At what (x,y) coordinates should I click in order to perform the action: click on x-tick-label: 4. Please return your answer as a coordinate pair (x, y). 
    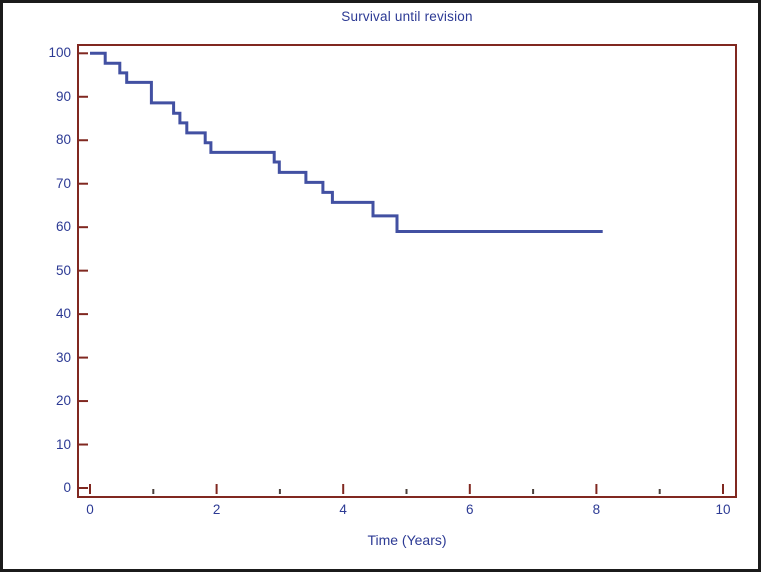
    Looking at the image, I should click on (343, 509).